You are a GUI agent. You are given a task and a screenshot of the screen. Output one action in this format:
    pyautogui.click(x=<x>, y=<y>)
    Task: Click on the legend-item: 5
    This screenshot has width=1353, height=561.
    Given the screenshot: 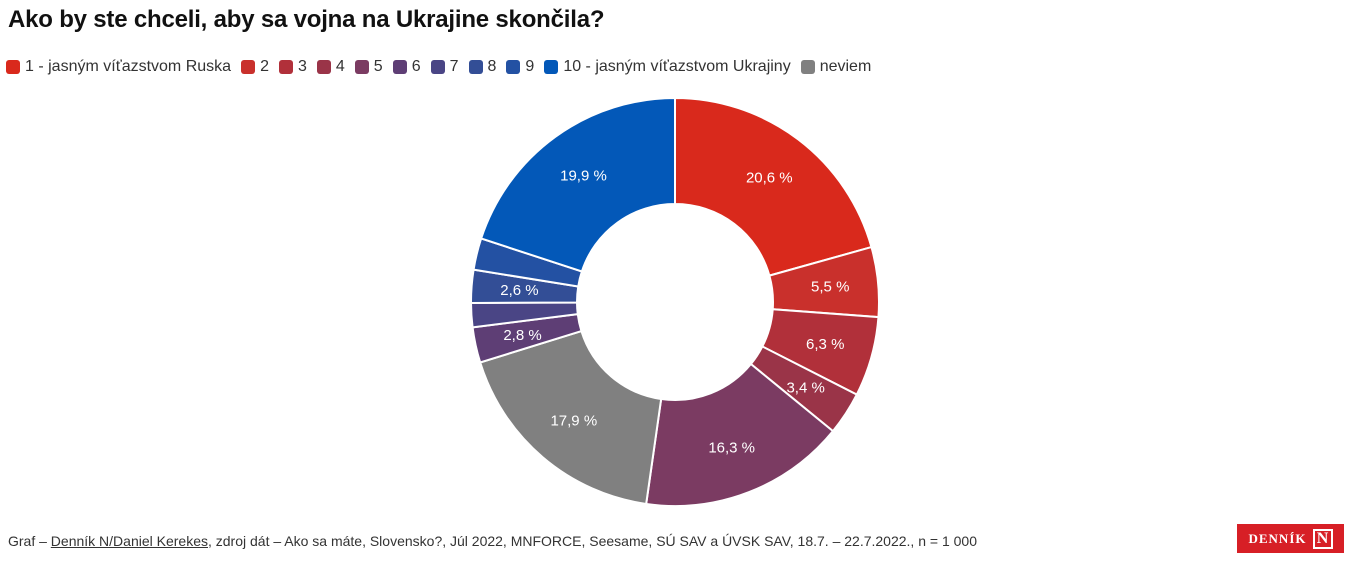 What is the action you would take?
    pyautogui.click(x=368, y=67)
    